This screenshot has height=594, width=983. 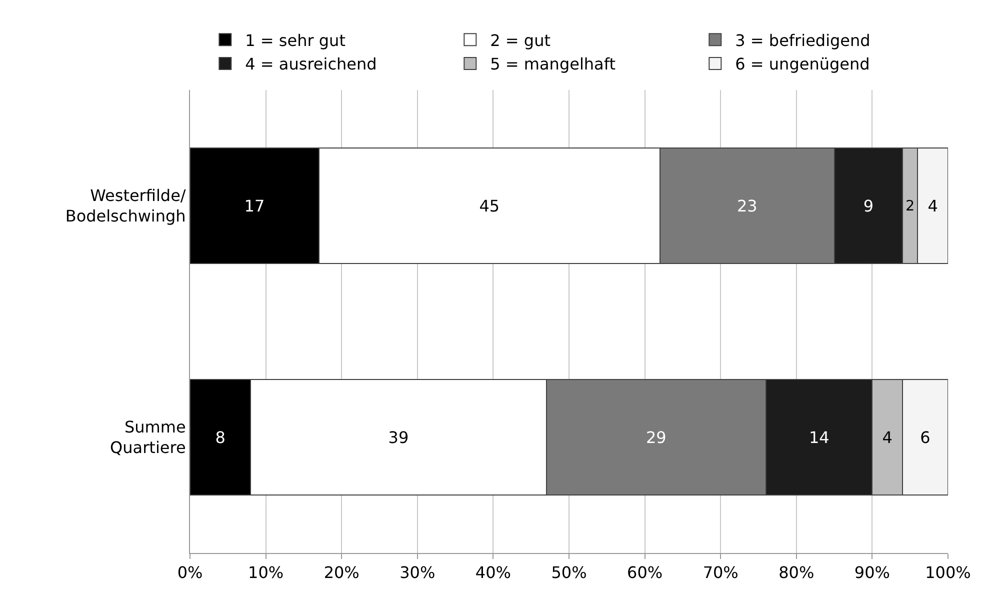 I want to click on y-tick-label: Westerfilde/ Bodelschwingh, so click(x=125, y=206).